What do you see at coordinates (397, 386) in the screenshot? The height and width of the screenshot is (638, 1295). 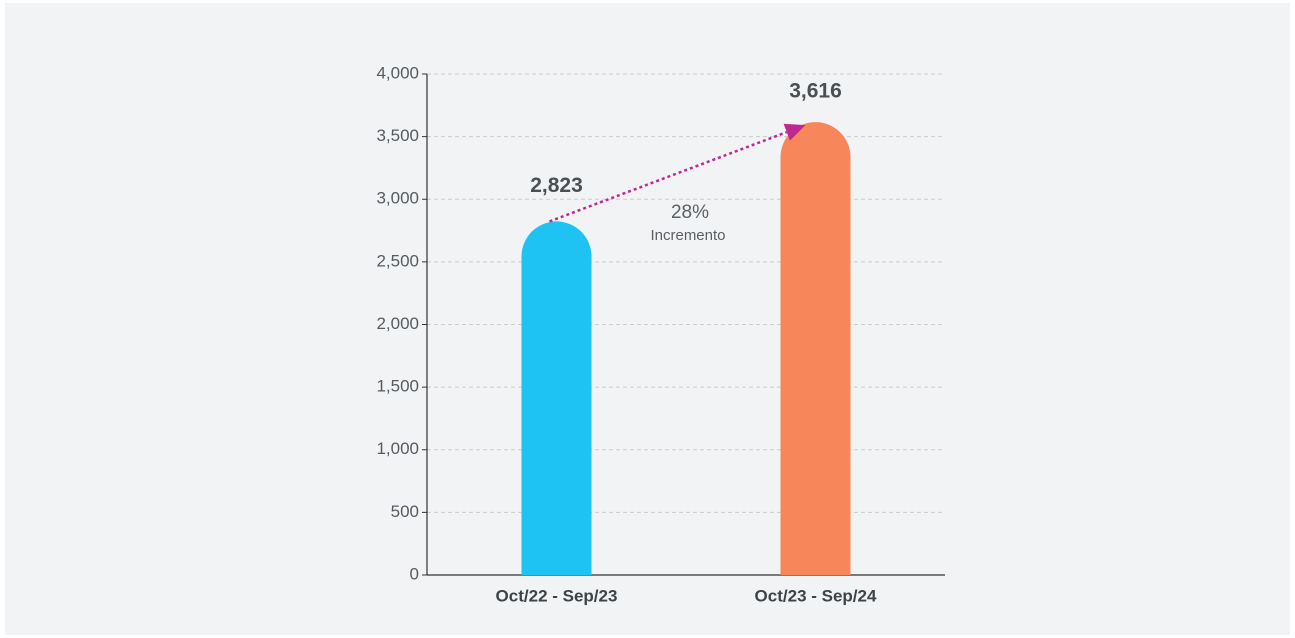 I see `y-tick-label: 1,500` at bounding box center [397, 386].